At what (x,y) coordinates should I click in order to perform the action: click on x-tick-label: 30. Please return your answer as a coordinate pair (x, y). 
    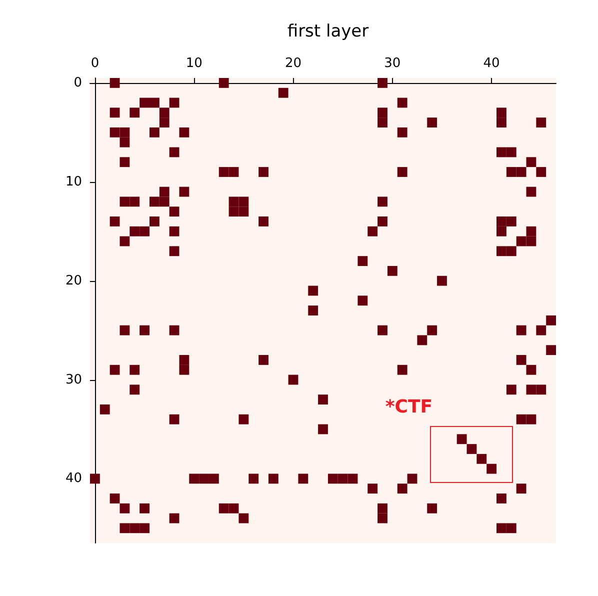
    Looking at the image, I should click on (392, 63).